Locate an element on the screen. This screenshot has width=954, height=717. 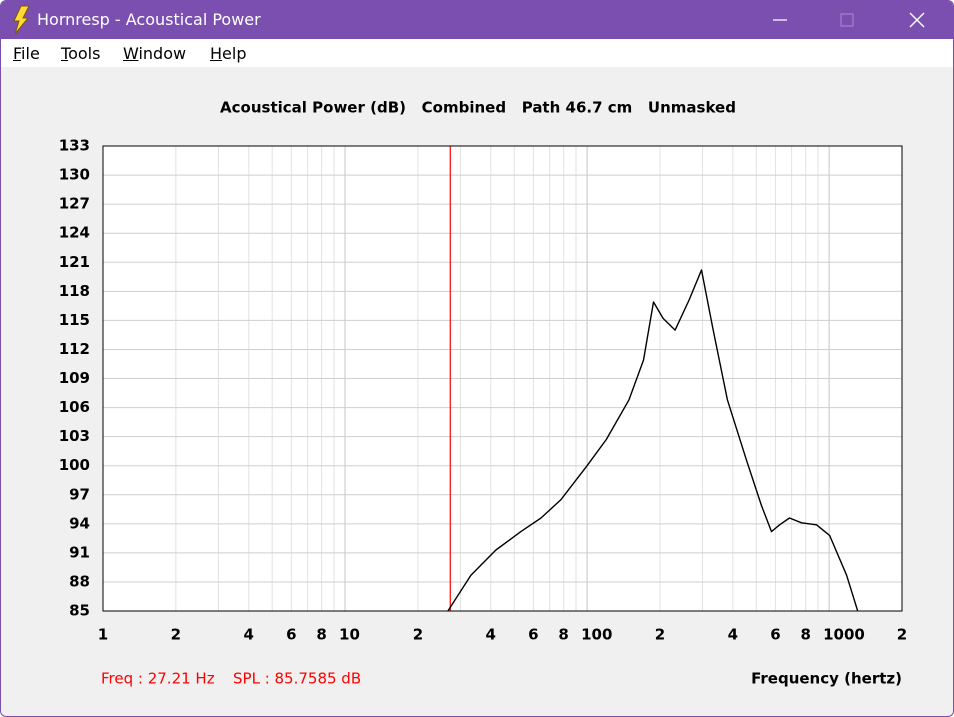
x-axis-label: Frequency (hertz) is located at coordinates (826, 679).